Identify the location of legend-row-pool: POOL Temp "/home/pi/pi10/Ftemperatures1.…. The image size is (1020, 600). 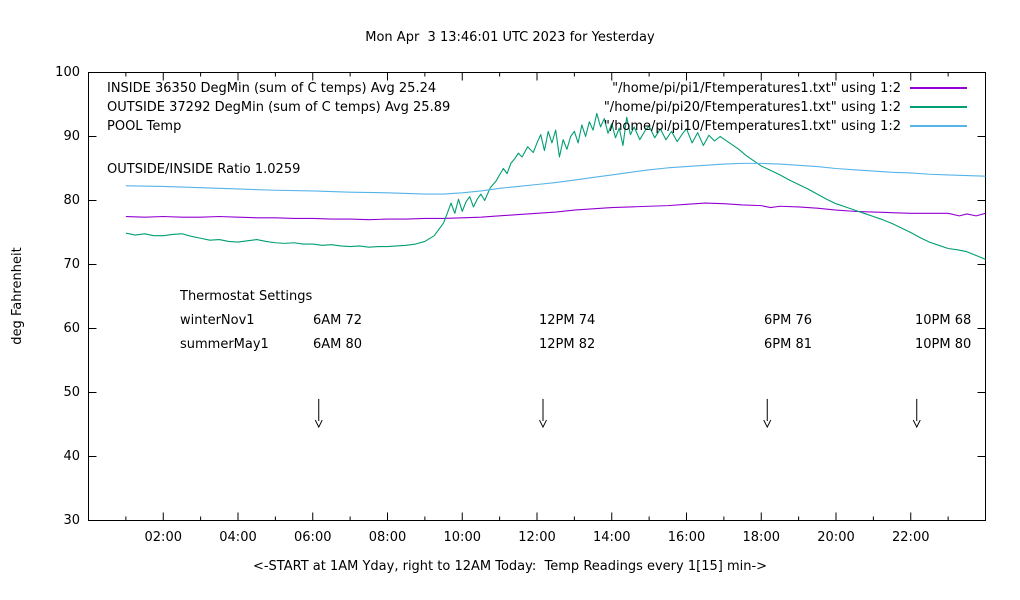
(537, 126).